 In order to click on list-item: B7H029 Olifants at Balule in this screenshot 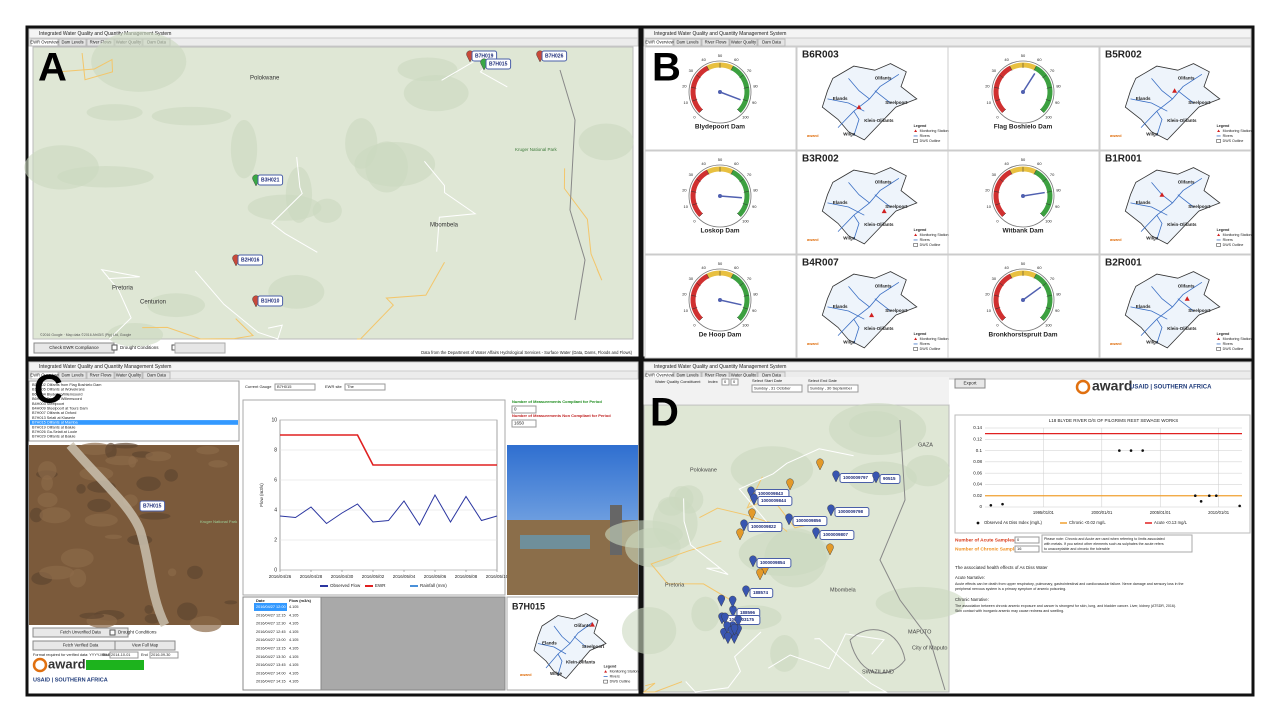, I will do `click(53, 437)`.